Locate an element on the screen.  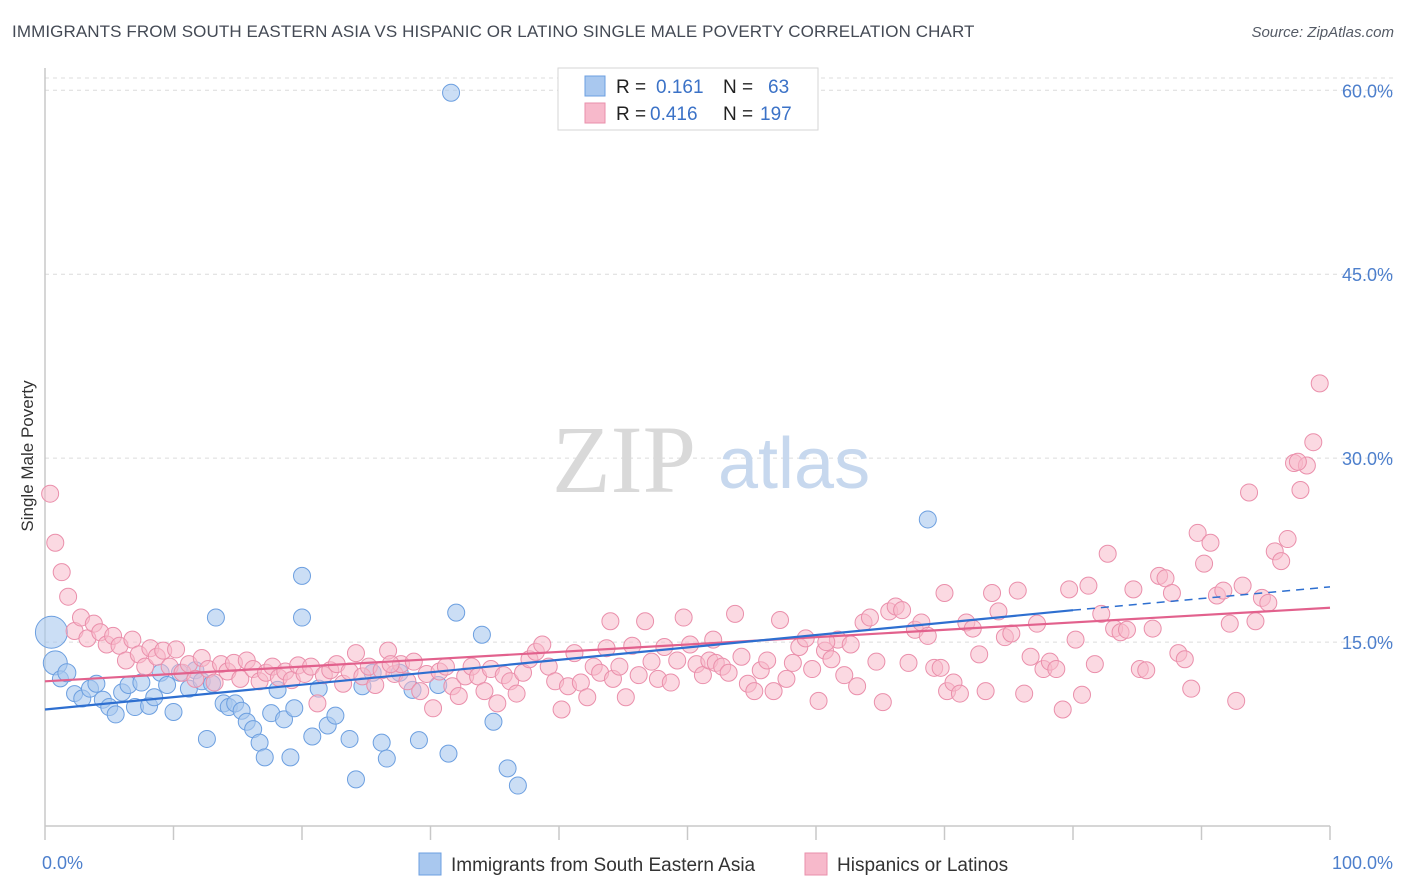
bottom-legend-label-immigrants: Immigrants from South Eastern Asia is located at coordinates (603, 865).